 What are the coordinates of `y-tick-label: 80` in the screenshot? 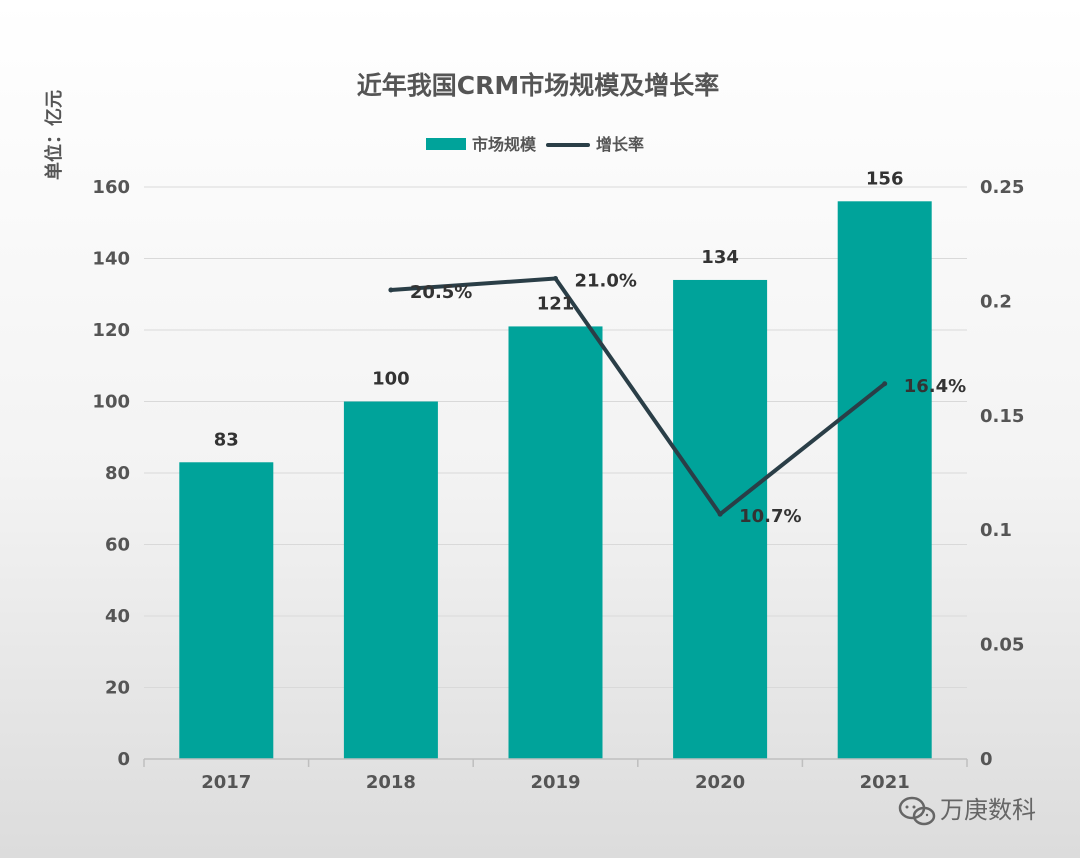 It's located at (117, 473).